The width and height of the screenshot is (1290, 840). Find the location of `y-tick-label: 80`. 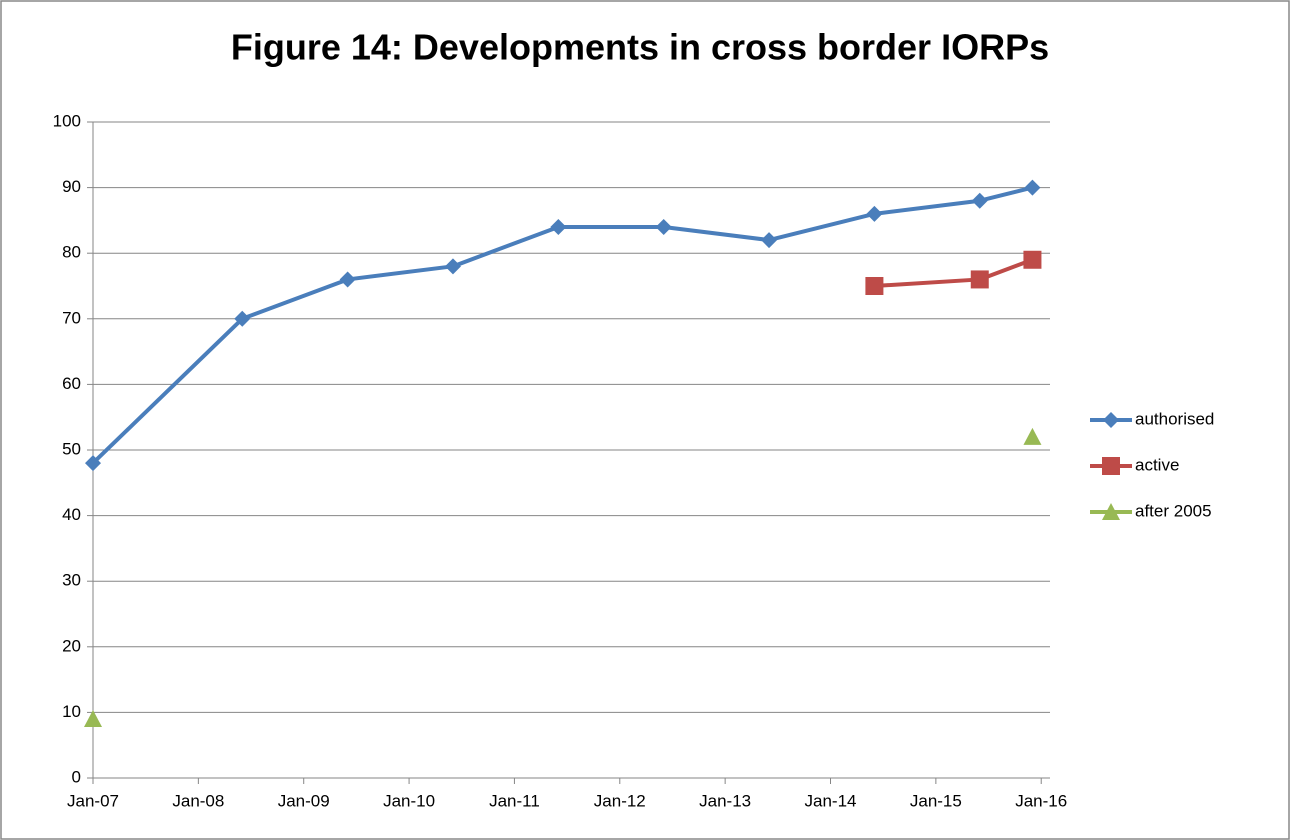

y-tick-label: 80 is located at coordinates (71, 252).